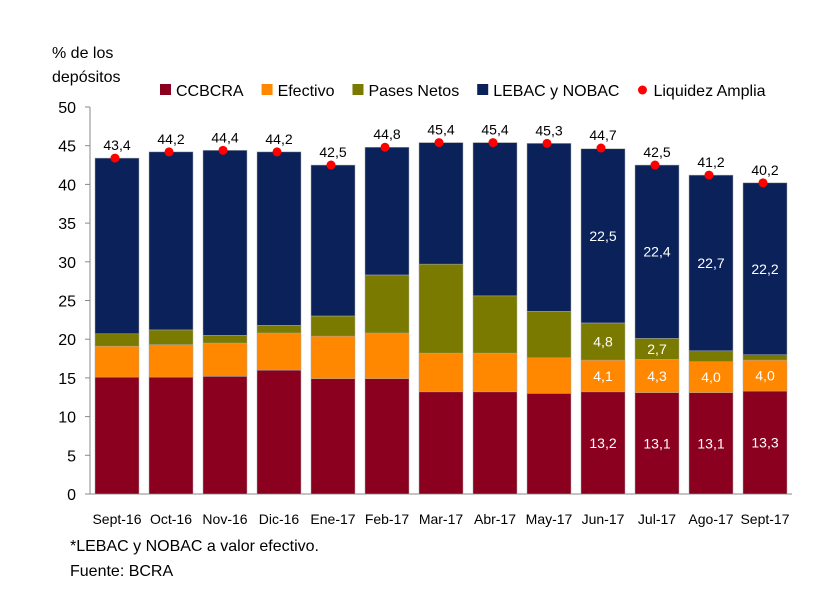 The width and height of the screenshot is (832, 605). What do you see at coordinates (306, 91) in the screenshot?
I see `legend-label: Efectivo` at bounding box center [306, 91].